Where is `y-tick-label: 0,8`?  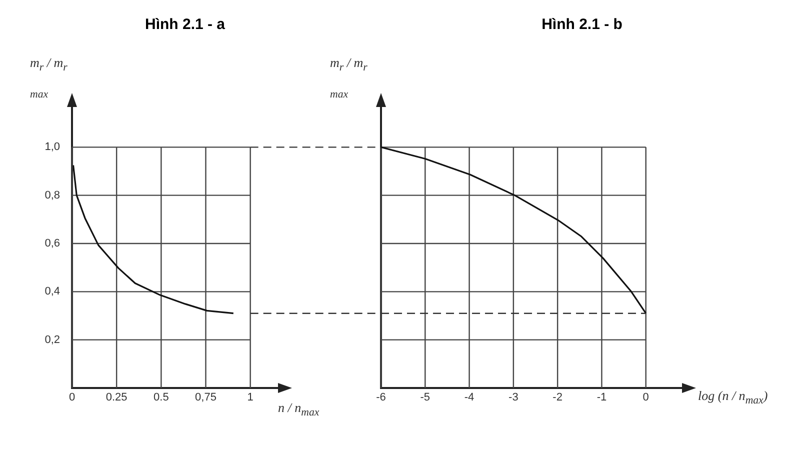
y-tick-label: 0,8 is located at coordinates (52, 195).